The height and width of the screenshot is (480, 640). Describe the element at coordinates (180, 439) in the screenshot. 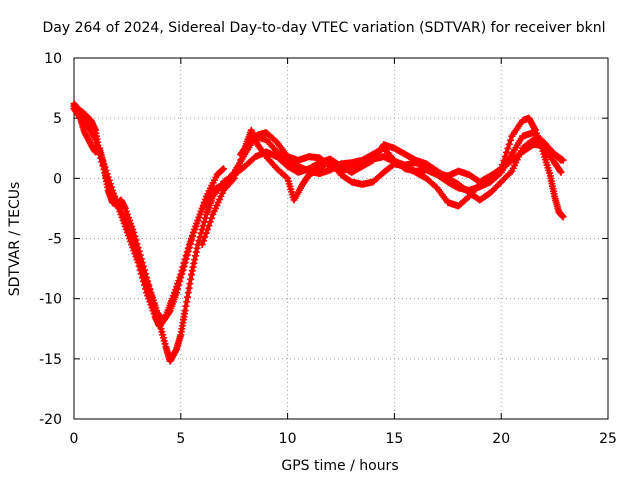

I see `x-tick-label: 5` at that location.